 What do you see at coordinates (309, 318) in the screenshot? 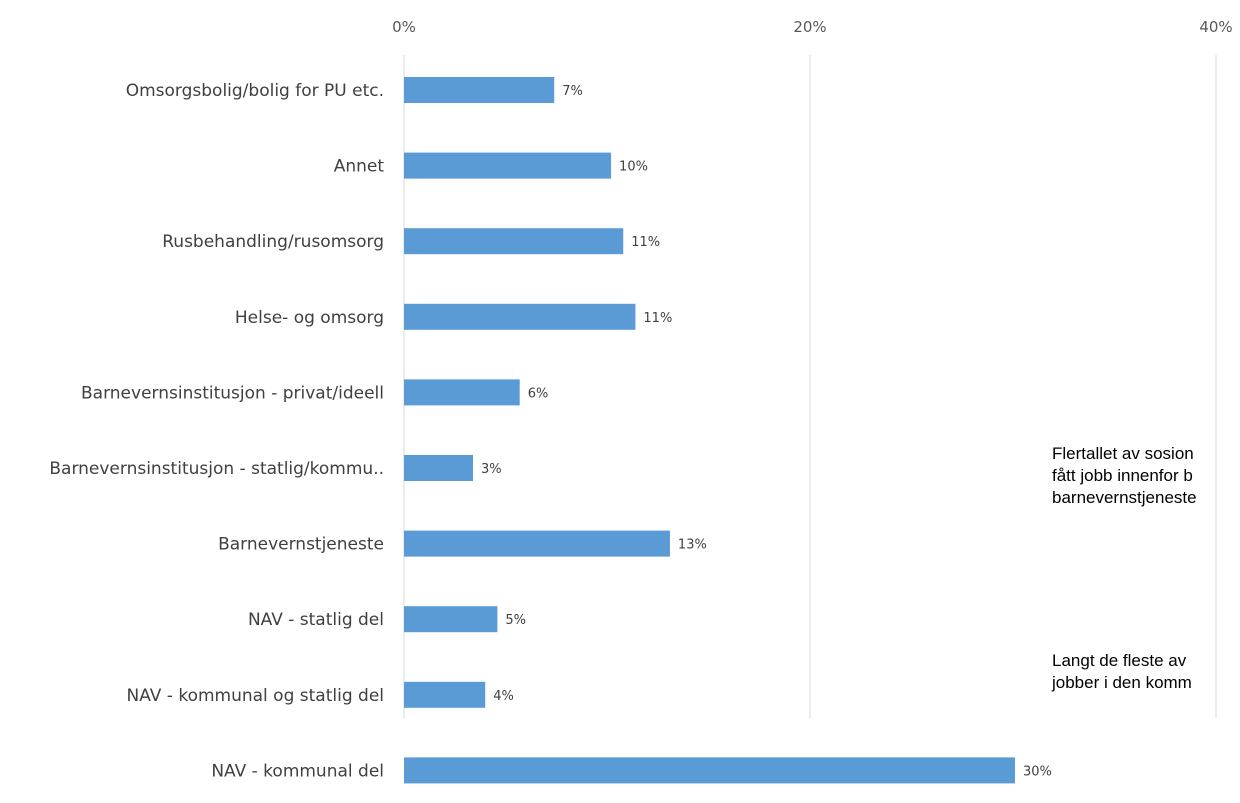
I see `category-label: Helse- og omsorg` at bounding box center [309, 318].